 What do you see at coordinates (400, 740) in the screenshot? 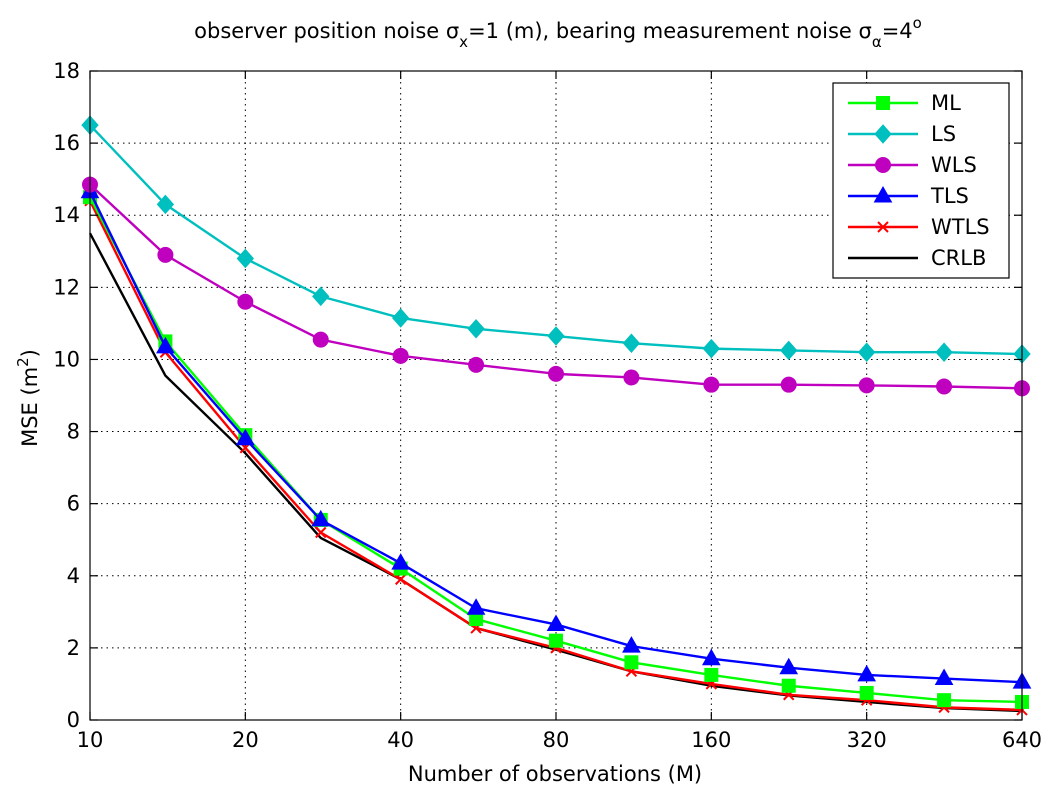
I see `x-tick-label: 40` at bounding box center [400, 740].